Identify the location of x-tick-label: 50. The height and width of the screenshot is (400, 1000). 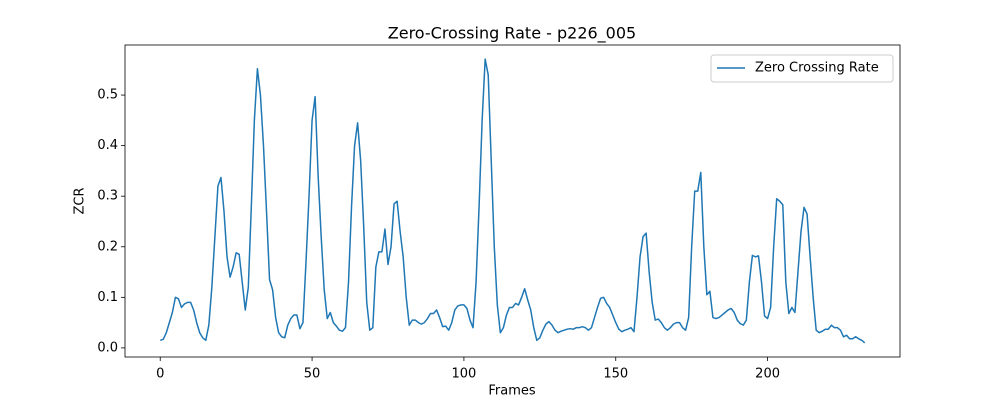
(312, 374).